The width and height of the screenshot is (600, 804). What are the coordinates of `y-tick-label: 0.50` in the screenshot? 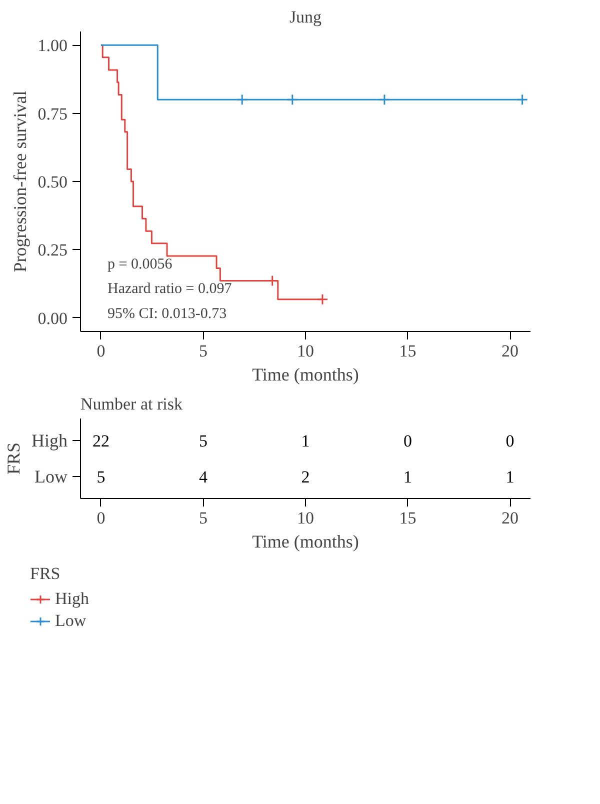 It's located at (53, 182).